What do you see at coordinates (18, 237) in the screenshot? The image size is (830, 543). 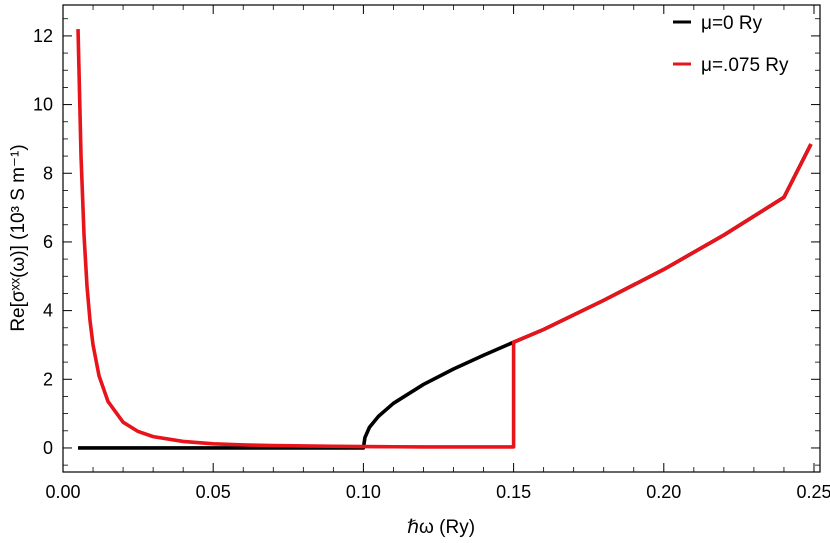 I see `y-axis-title: Re[σˣˣ(ω)] (10³ S m⁻¹)` at bounding box center [18, 237].